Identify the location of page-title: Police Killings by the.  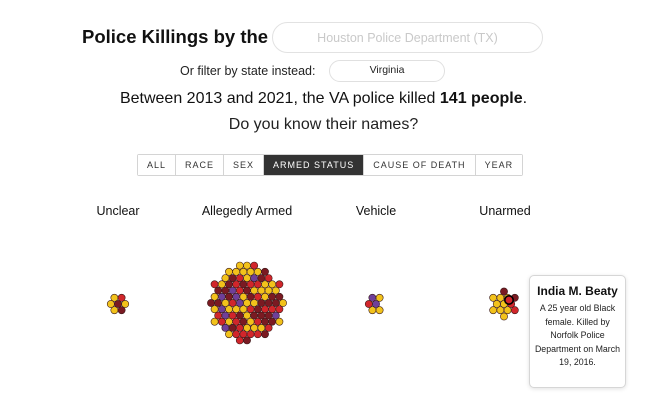
(175, 36).